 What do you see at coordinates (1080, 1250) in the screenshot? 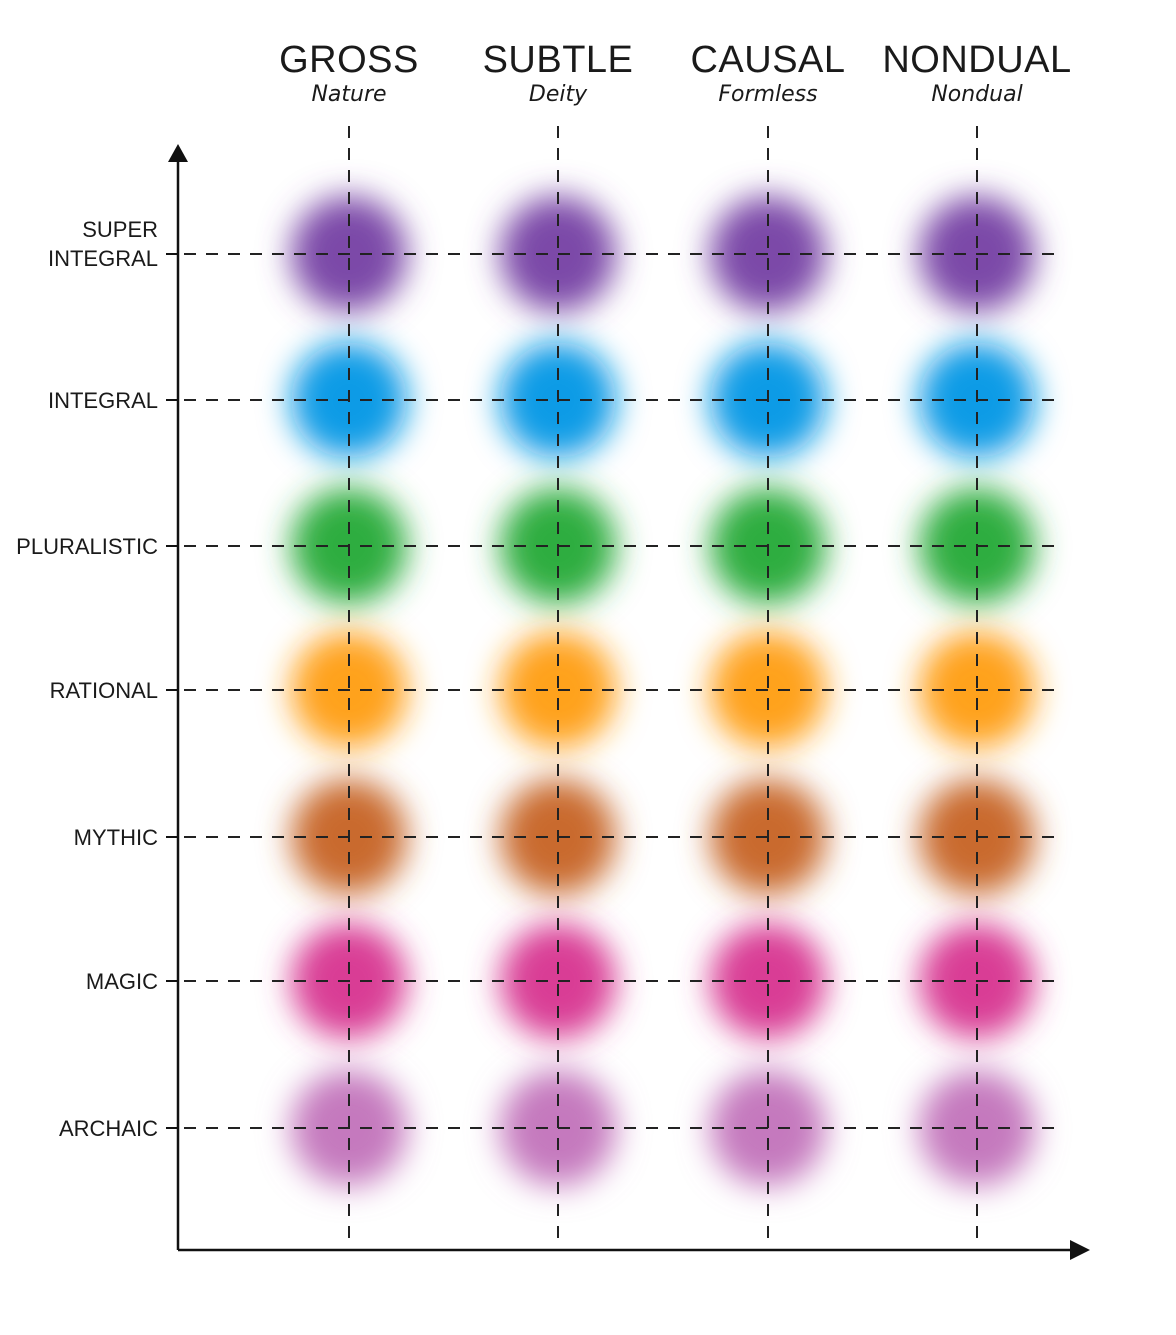
I see `x-axis-arrow-icon` at bounding box center [1080, 1250].